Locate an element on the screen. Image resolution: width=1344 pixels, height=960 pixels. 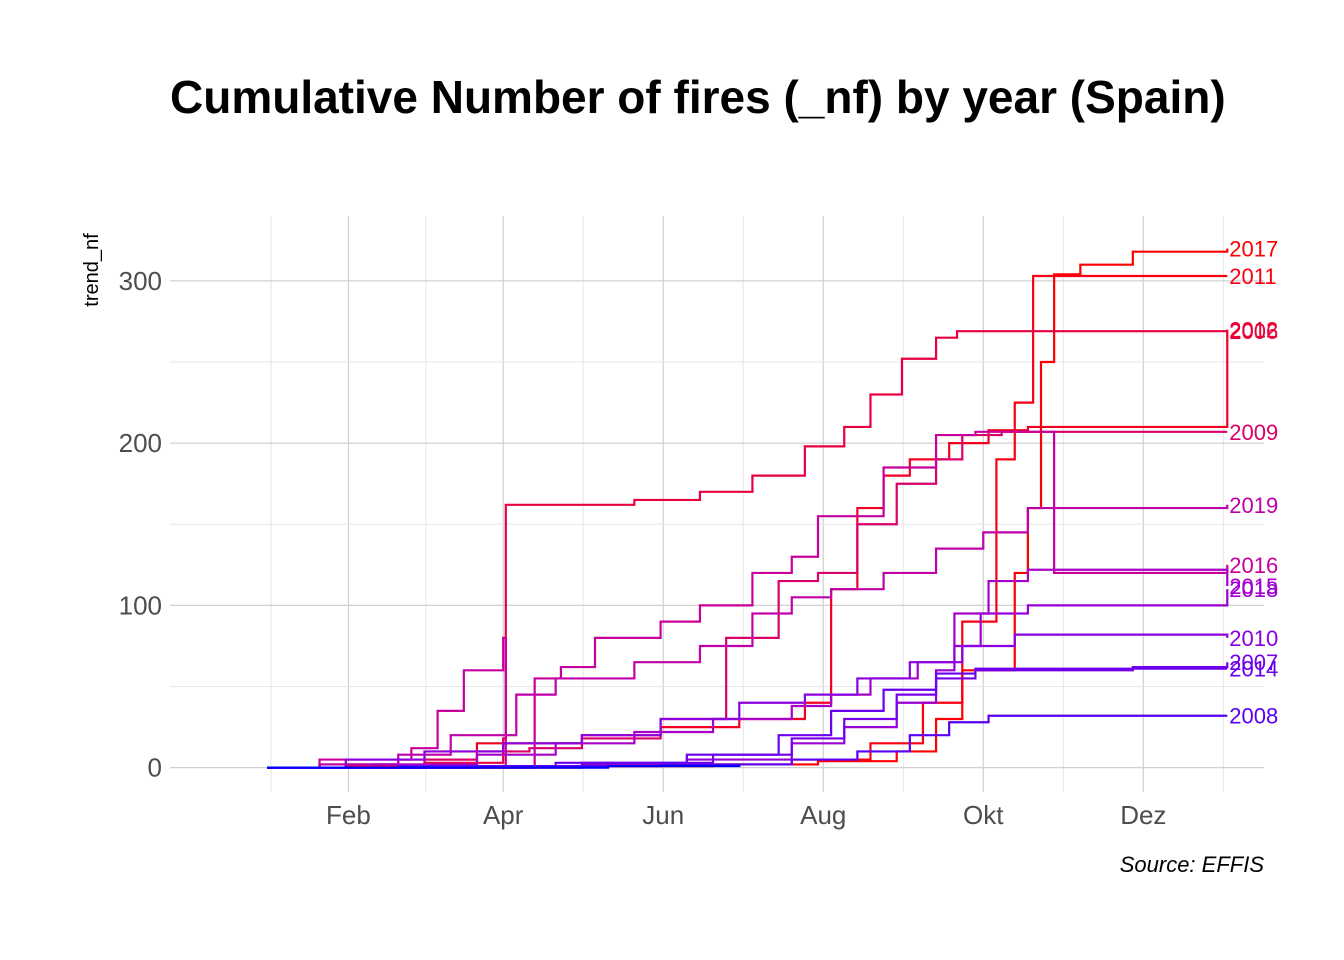
series-label-2007: 2007 is located at coordinates (1253, 662).